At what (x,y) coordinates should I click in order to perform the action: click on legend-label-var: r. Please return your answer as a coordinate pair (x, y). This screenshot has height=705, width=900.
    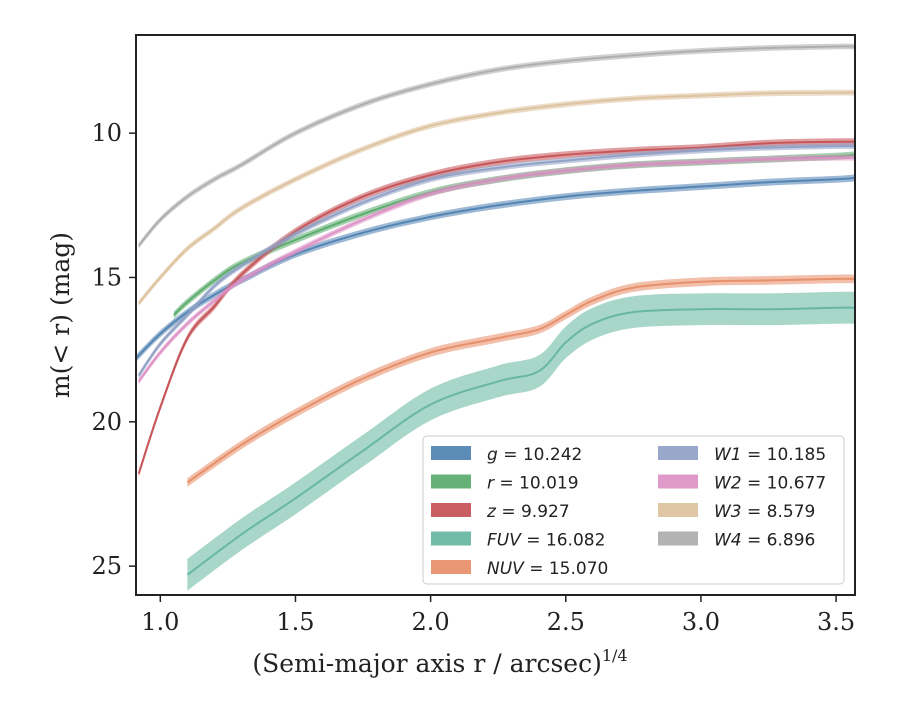
    Looking at the image, I should click on (491, 484).